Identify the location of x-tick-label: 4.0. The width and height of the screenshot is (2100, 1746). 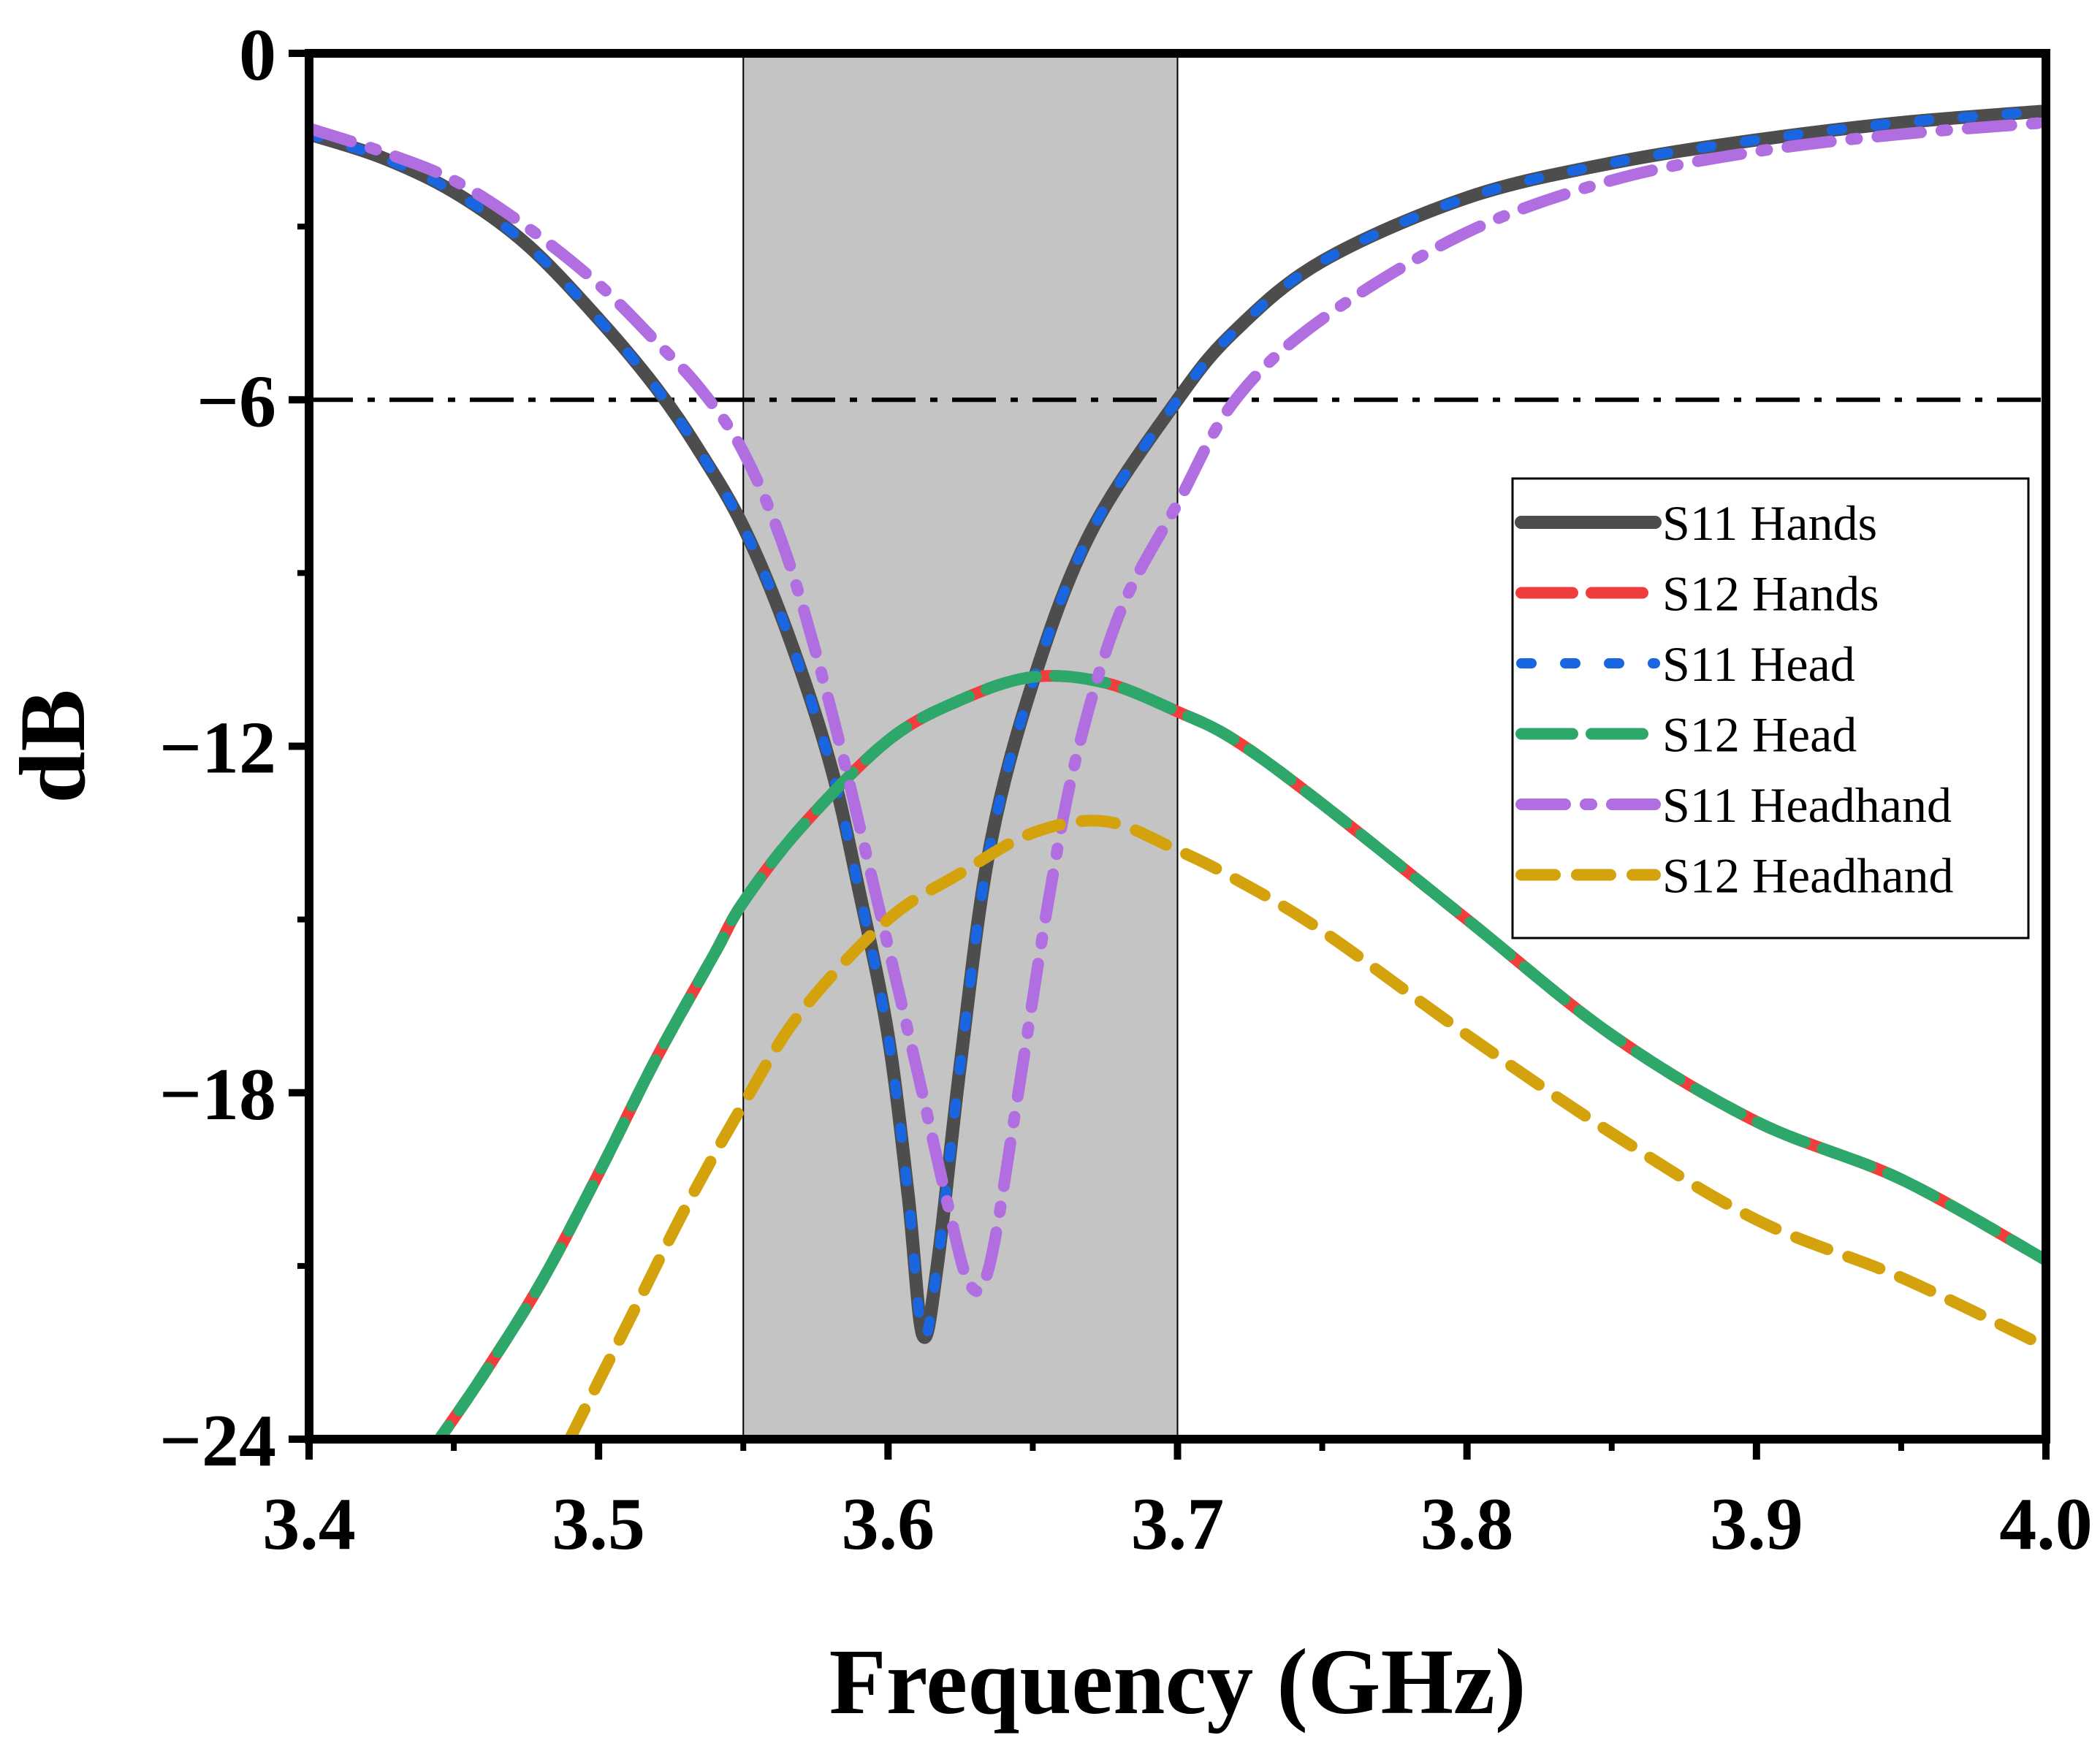
(2046, 1524).